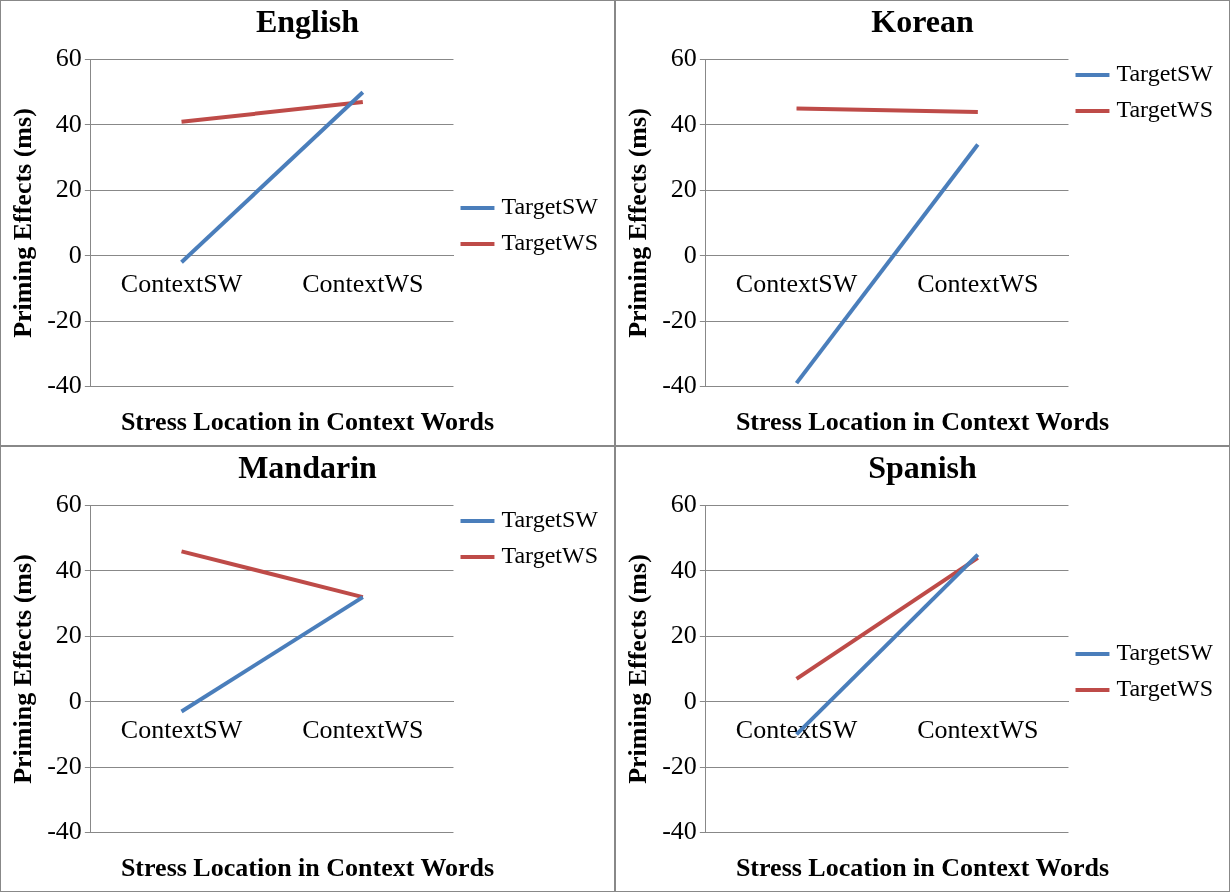 Image resolution: width=1230 pixels, height=892 pixels. I want to click on chart-title: English, so click(307, 21).